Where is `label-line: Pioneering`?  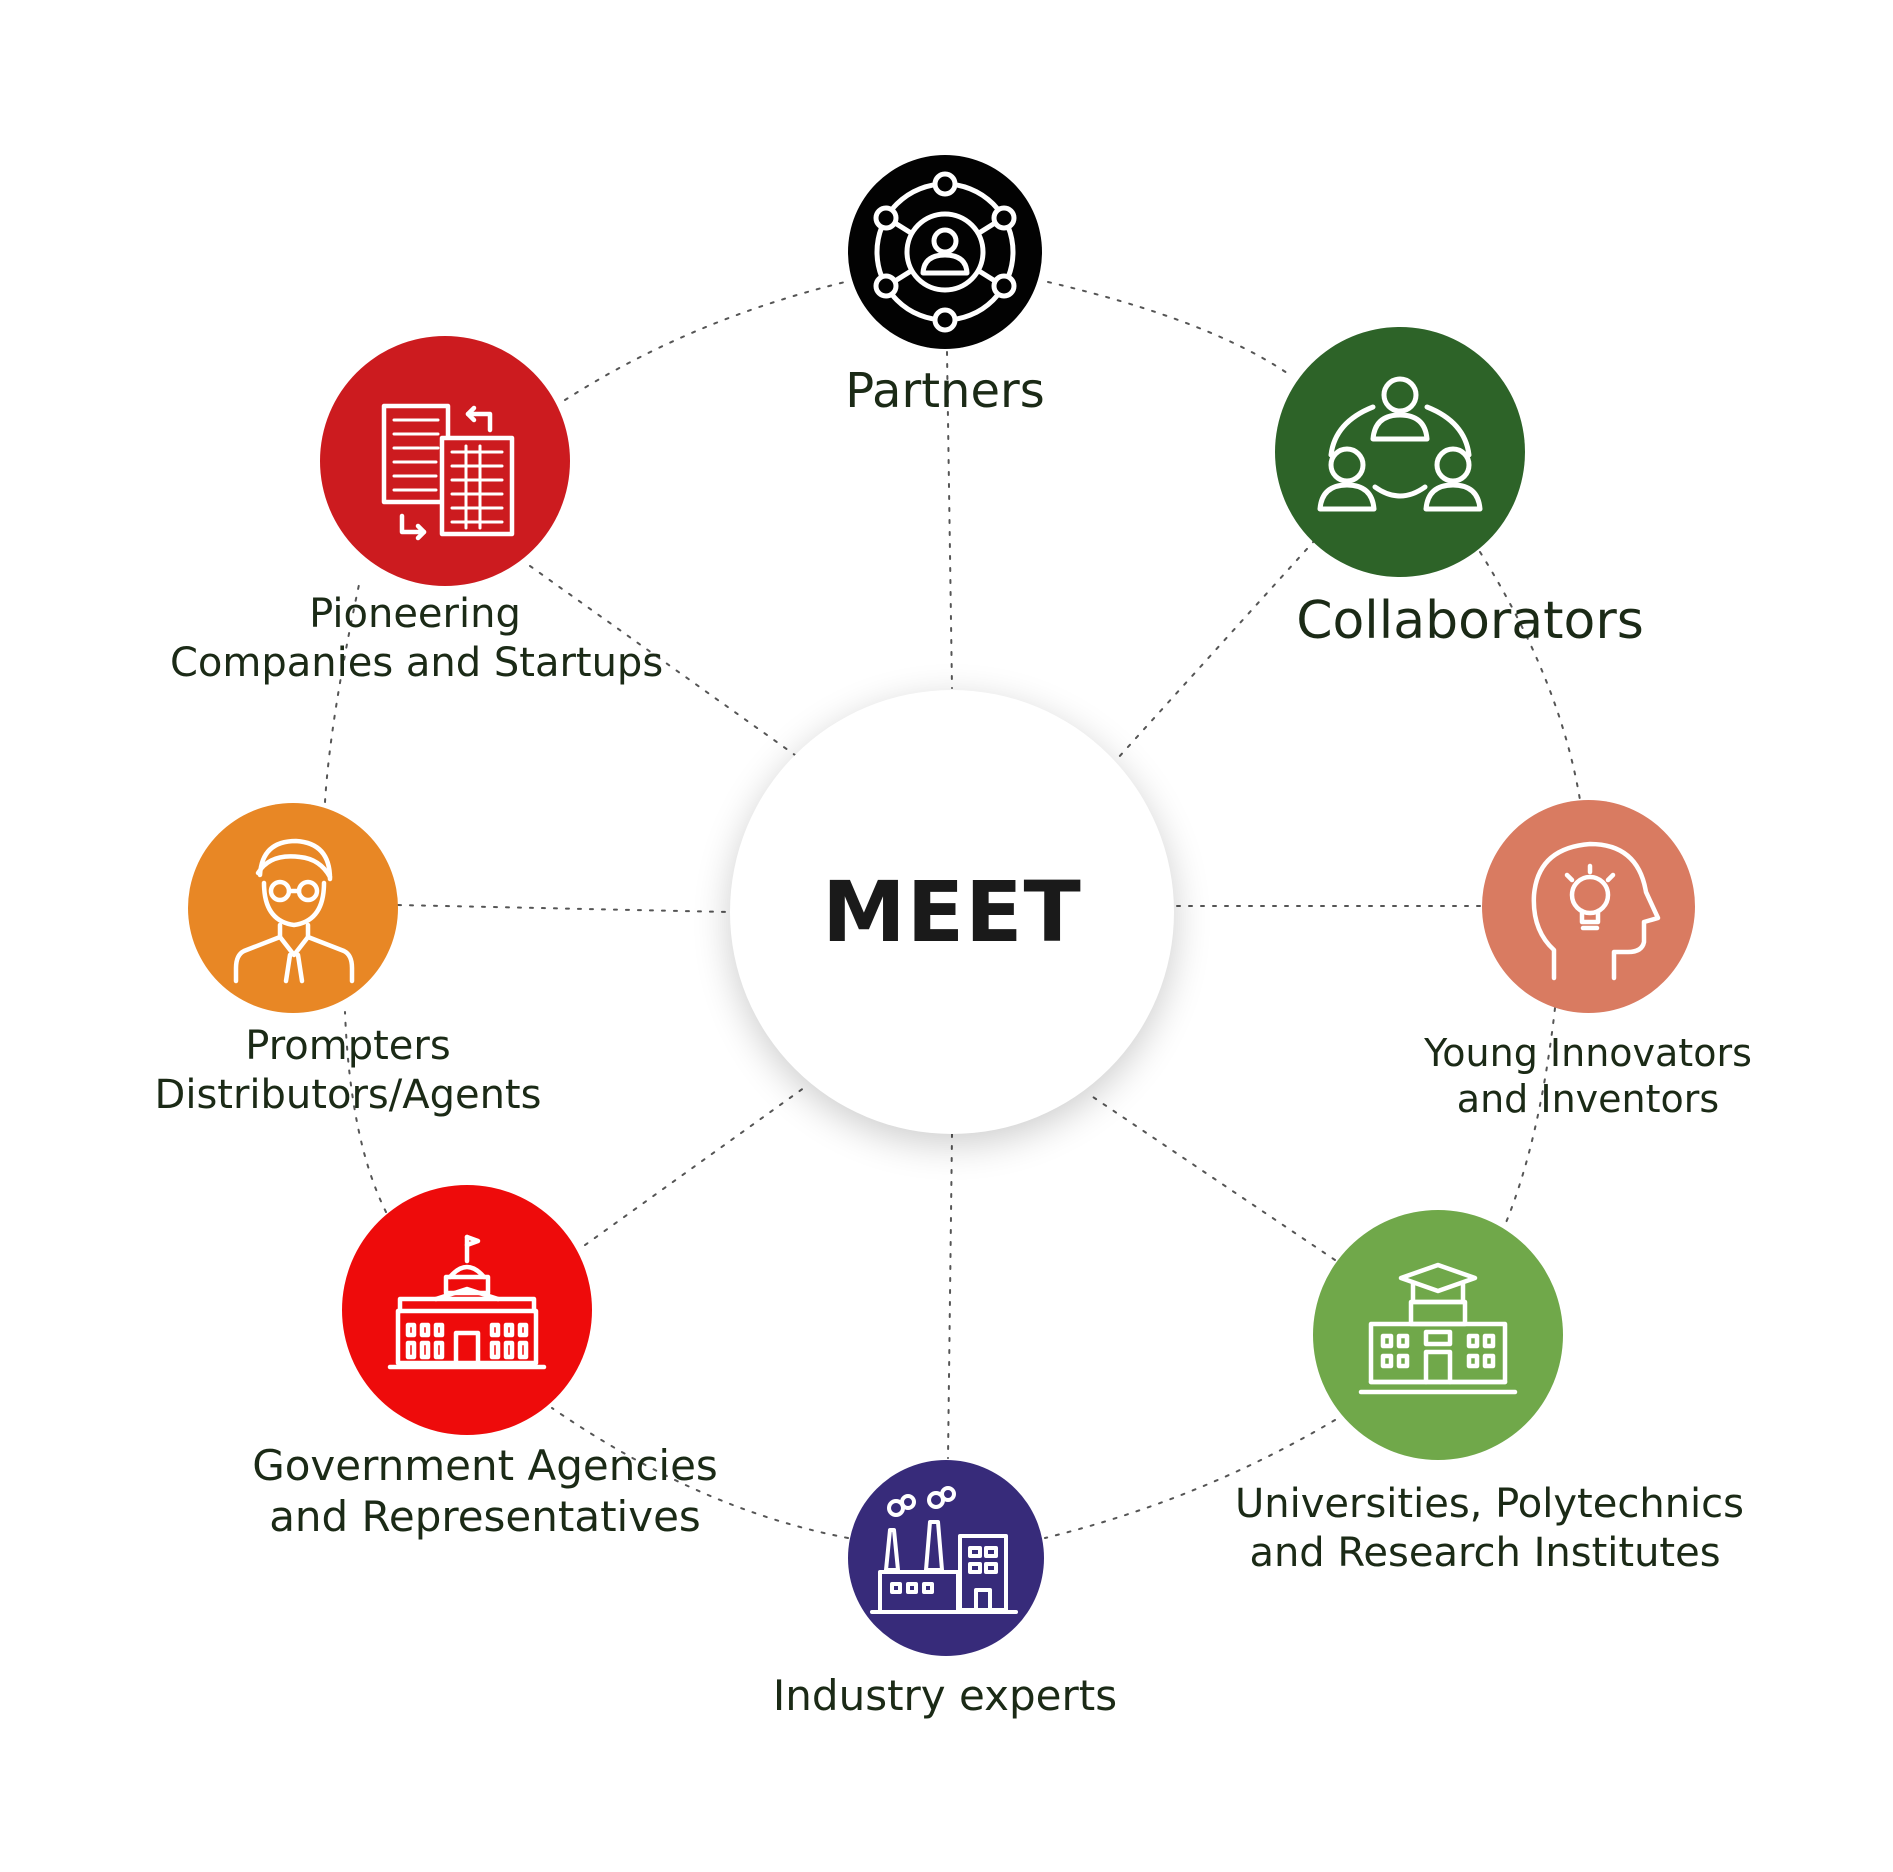 label-line: Pioneering is located at coordinates (415, 614).